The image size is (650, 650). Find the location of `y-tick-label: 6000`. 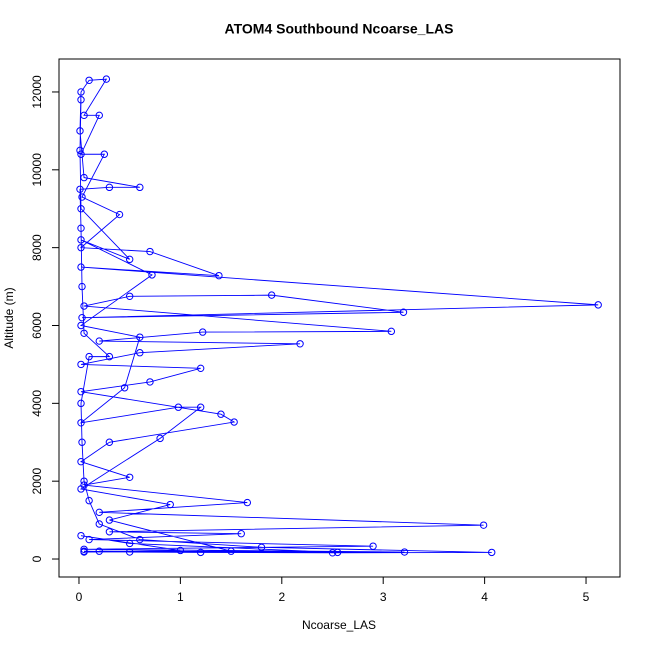

y-tick-label: 6000 is located at coordinates (37, 325).